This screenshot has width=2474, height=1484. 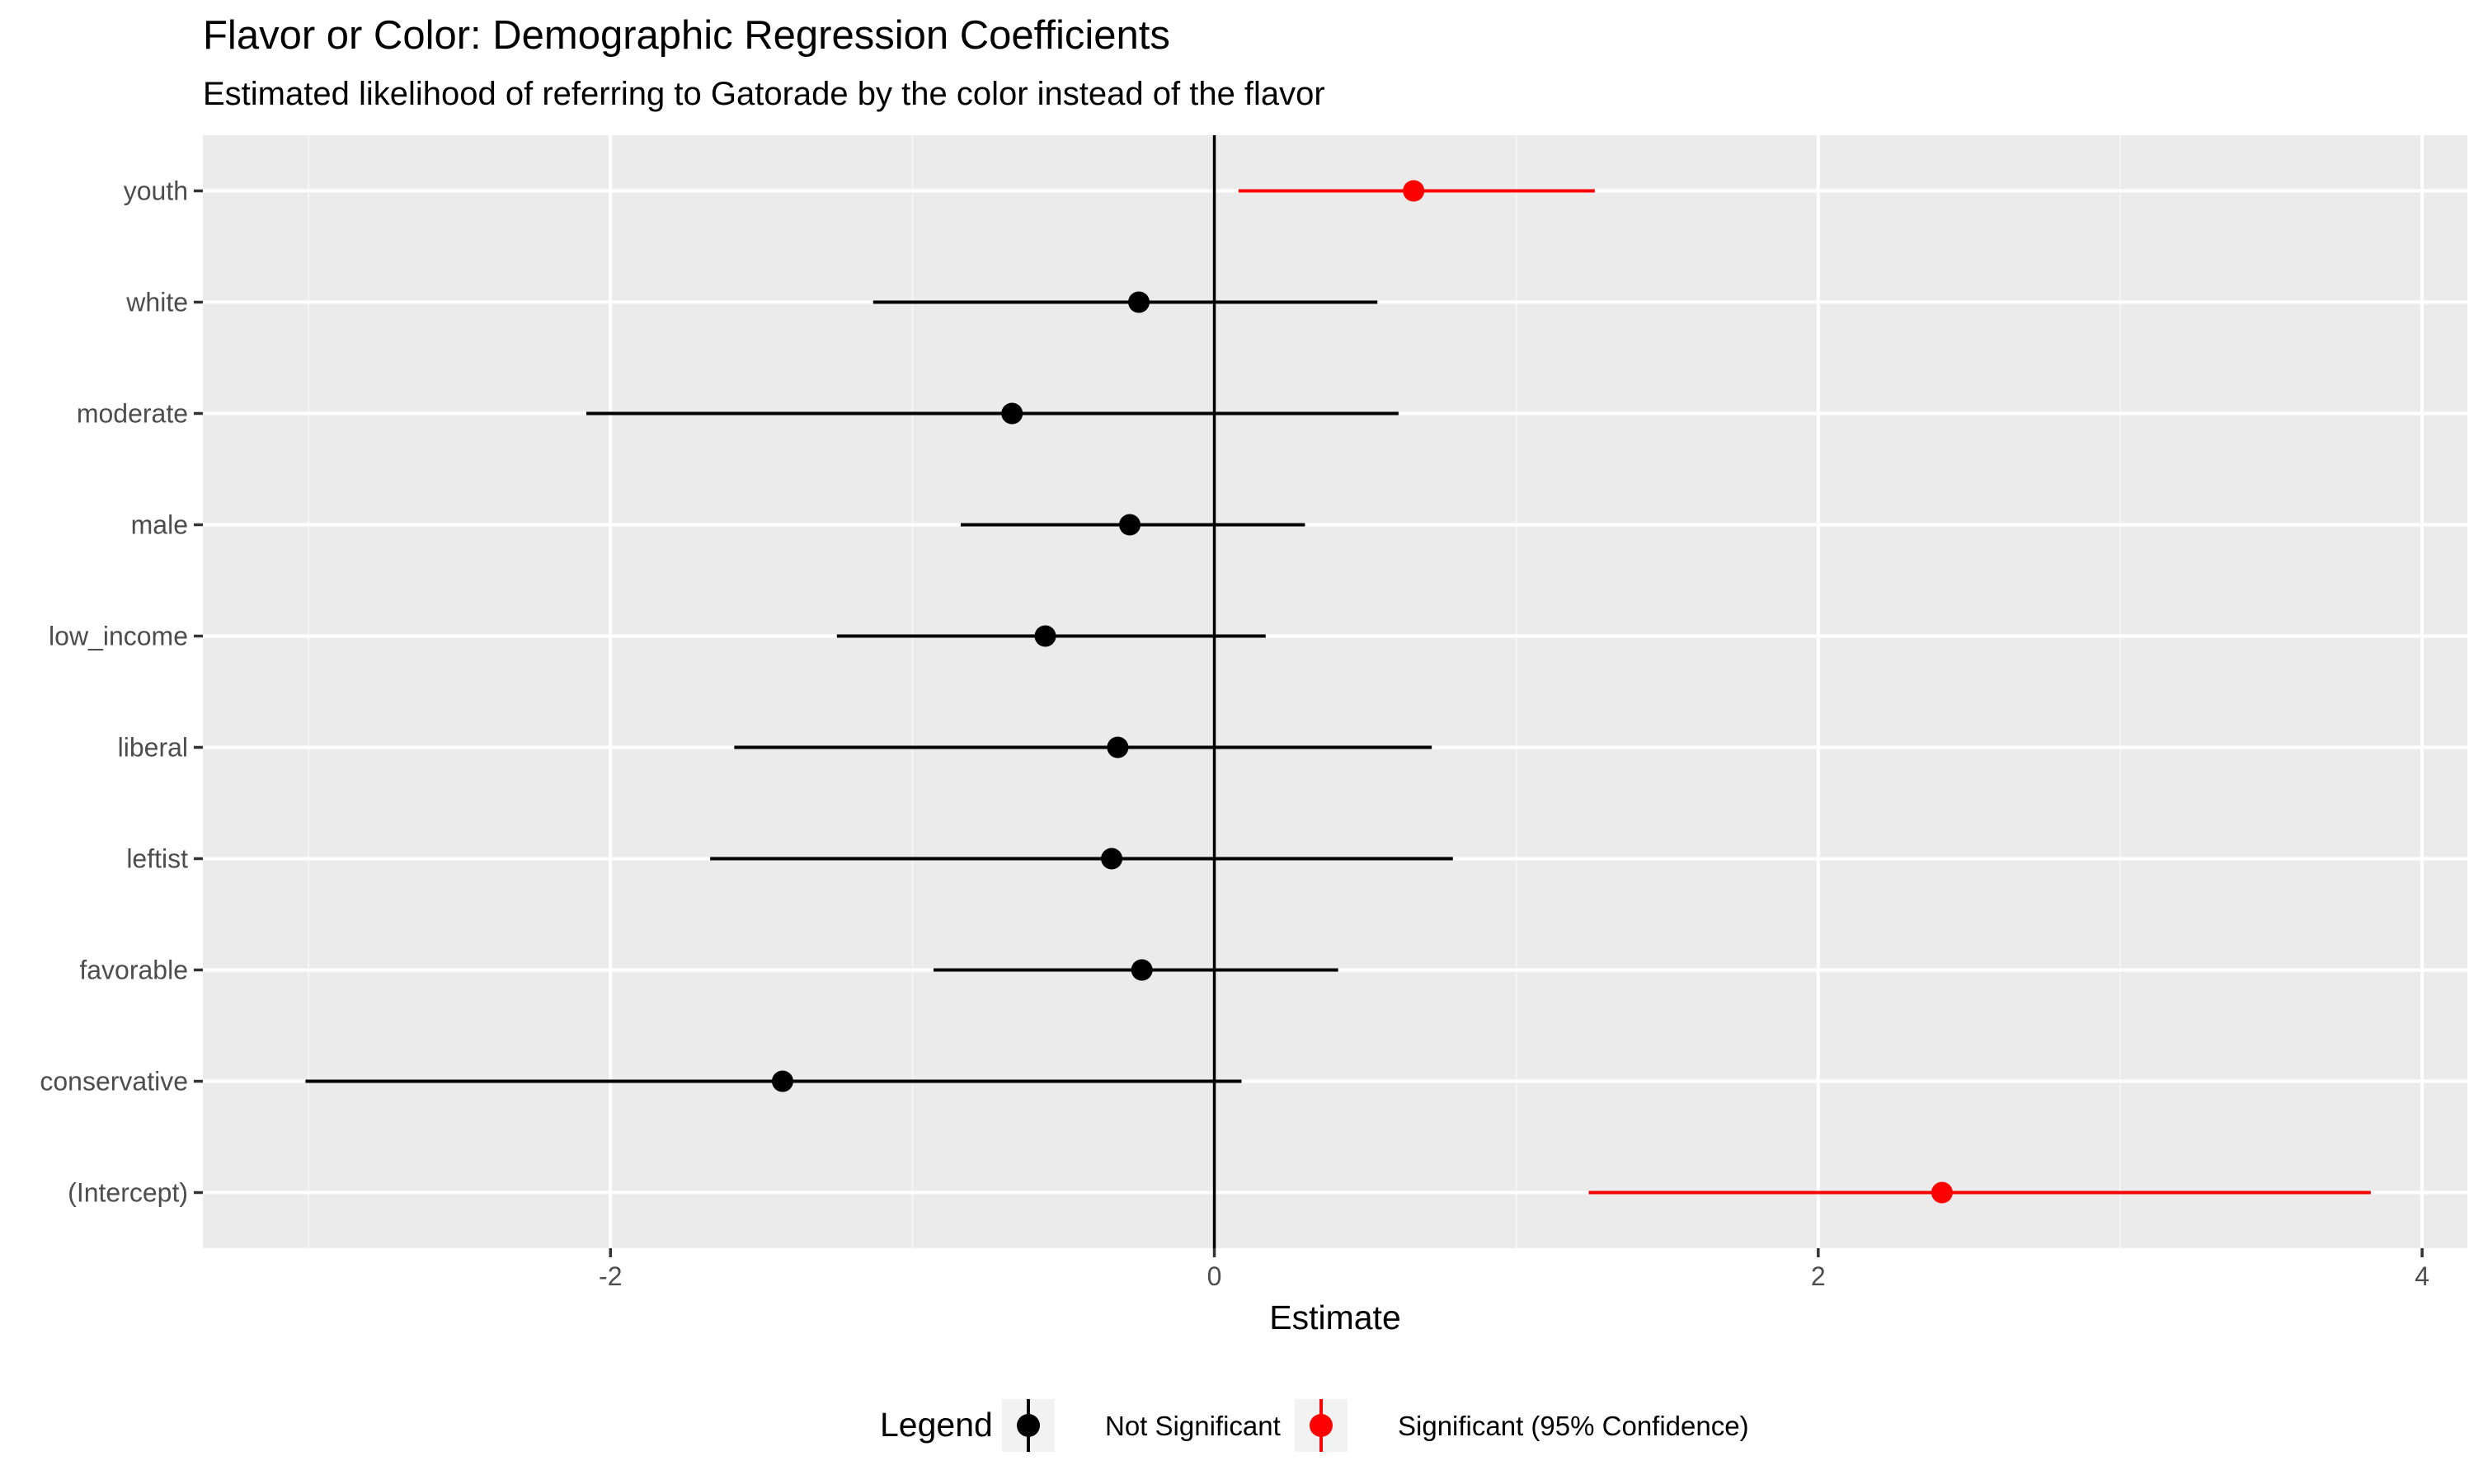 I want to click on point-liberal, so click(x=1118, y=747).